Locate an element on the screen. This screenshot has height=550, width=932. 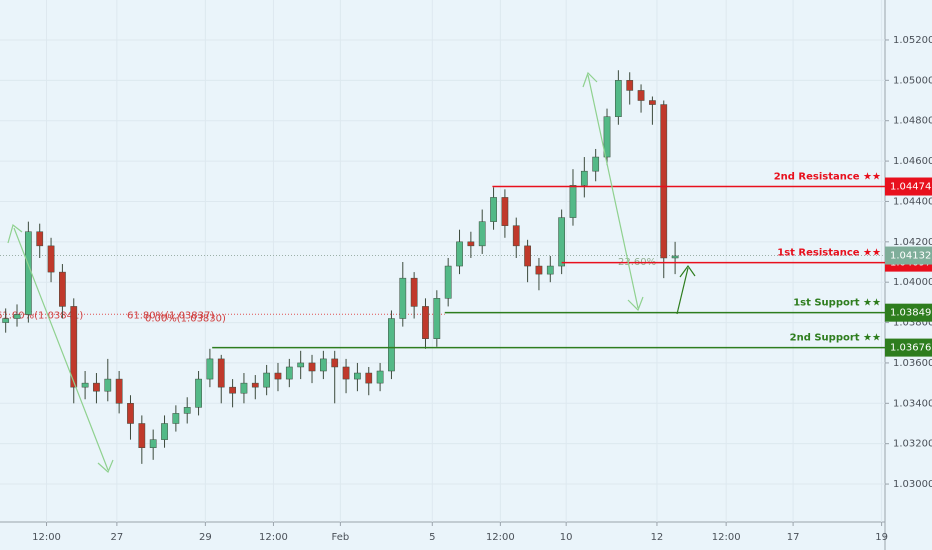
last-price-label: 1.04132 is located at coordinates (910, 256).